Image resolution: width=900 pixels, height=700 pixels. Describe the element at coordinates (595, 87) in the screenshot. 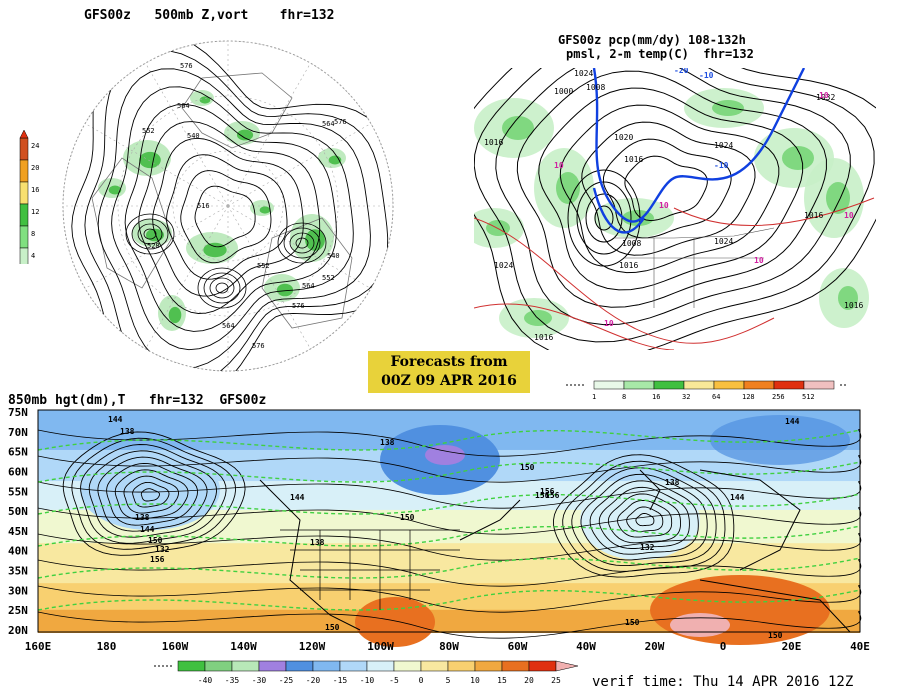

I see `isobar-label: 1008` at that location.